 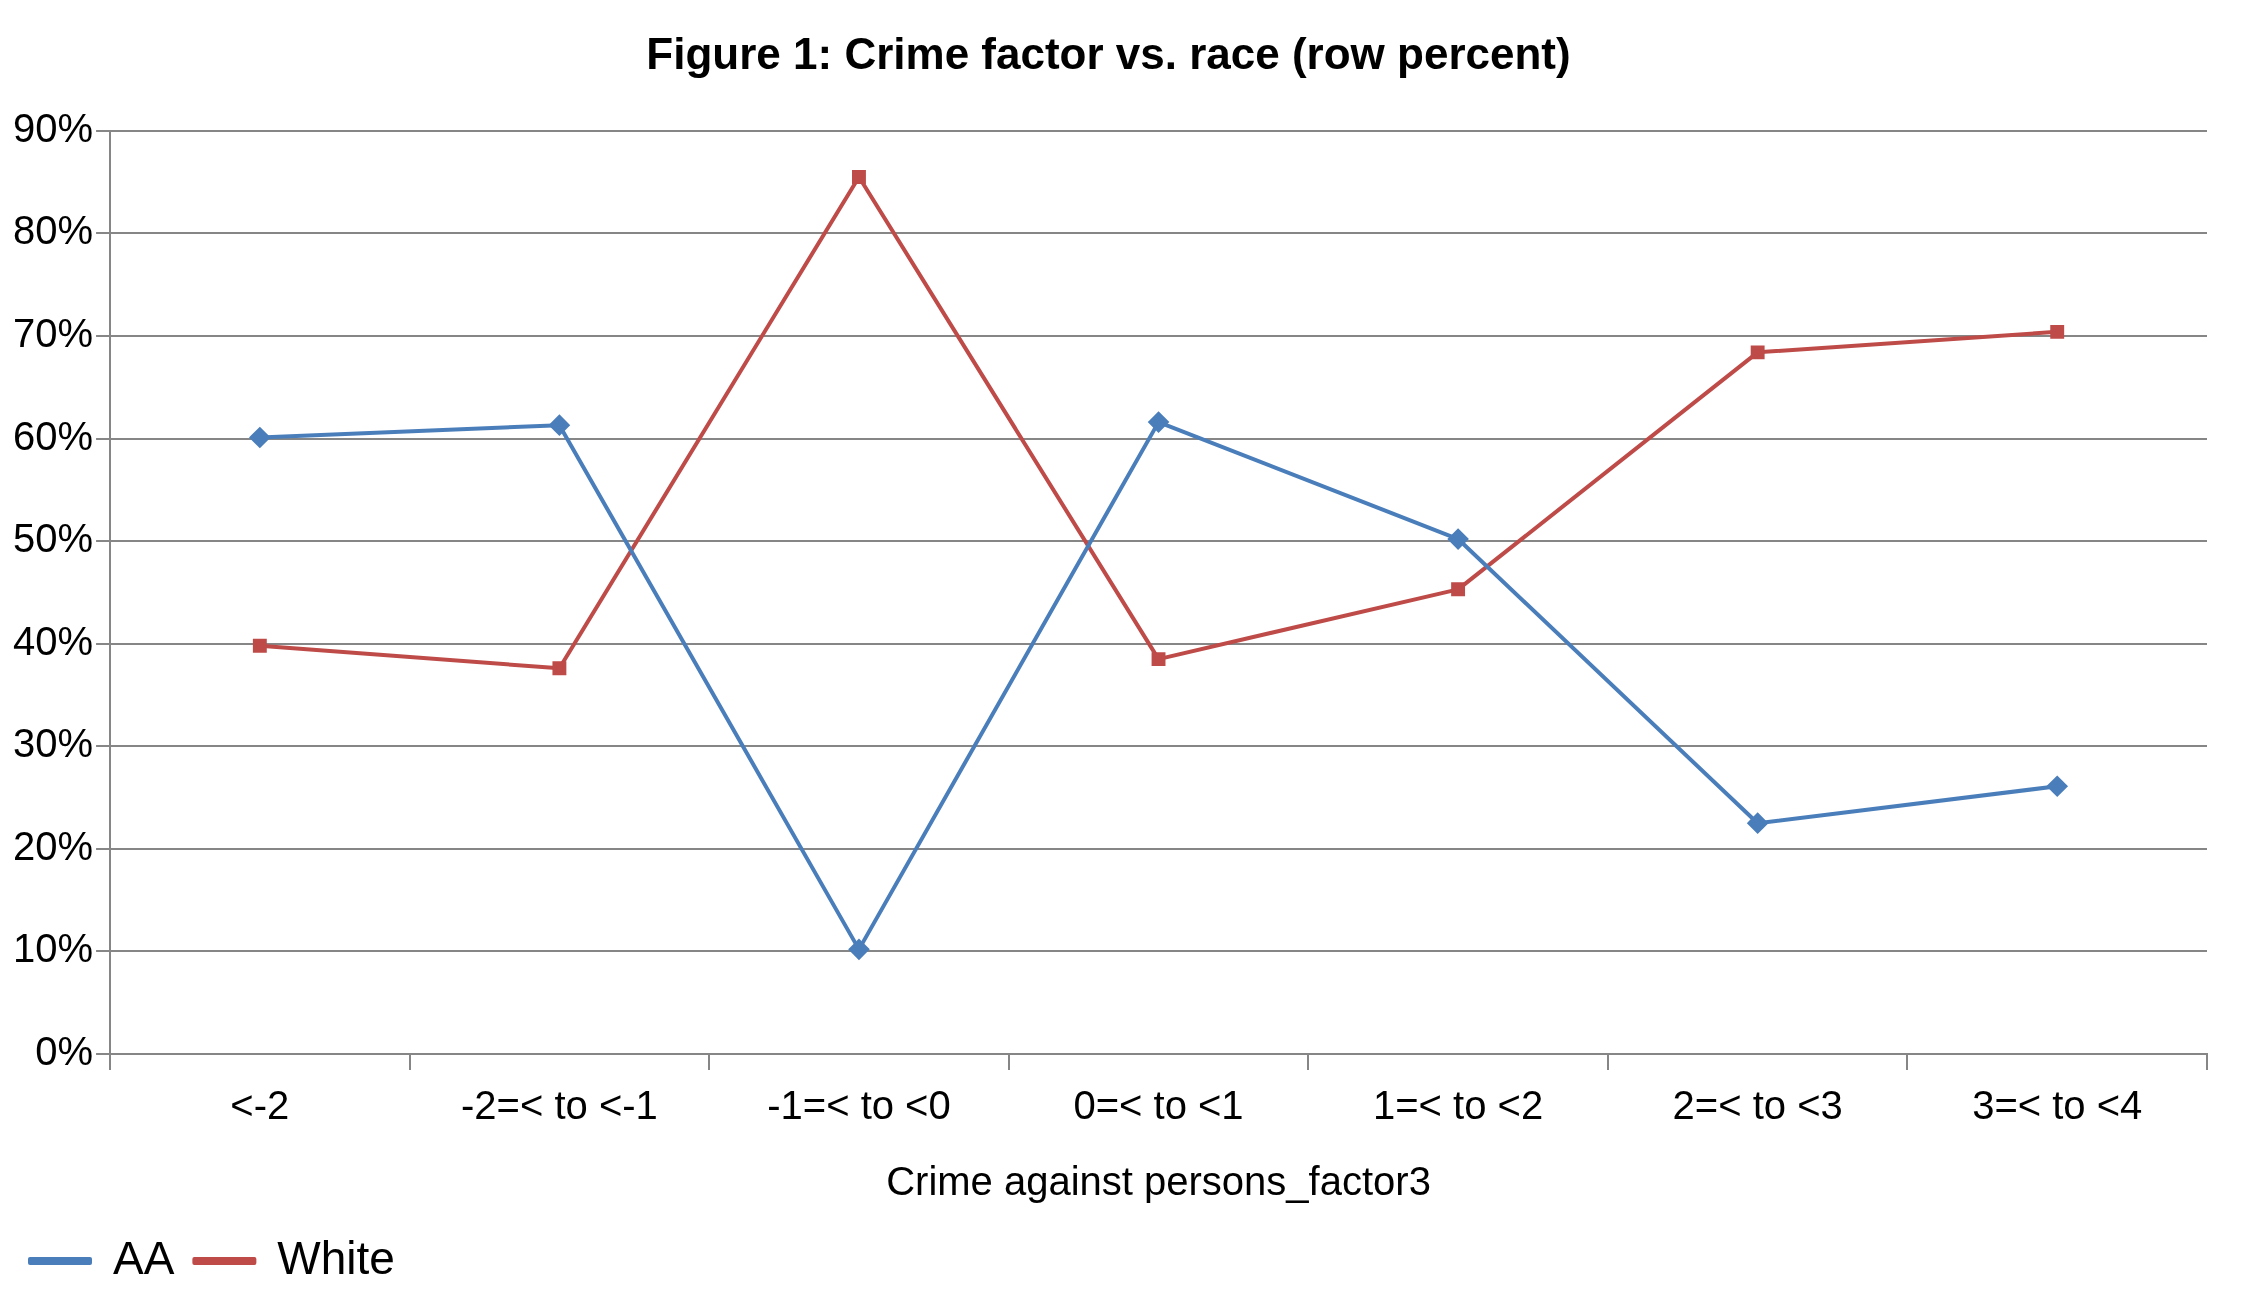 What do you see at coordinates (53, 332) in the screenshot?
I see `y-tick-label: 70%` at bounding box center [53, 332].